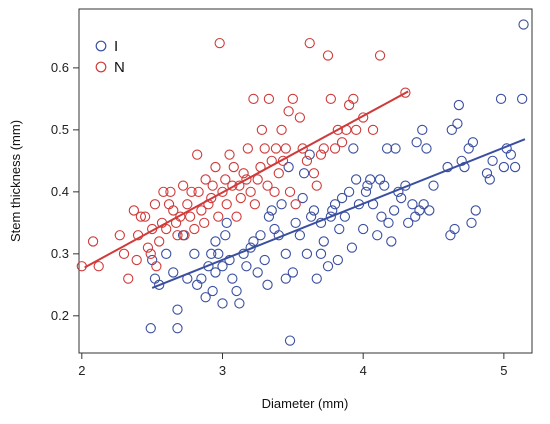 The height and width of the screenshot is (424, 550). I want to click on x-tick-label: 2, so click(81, 370).